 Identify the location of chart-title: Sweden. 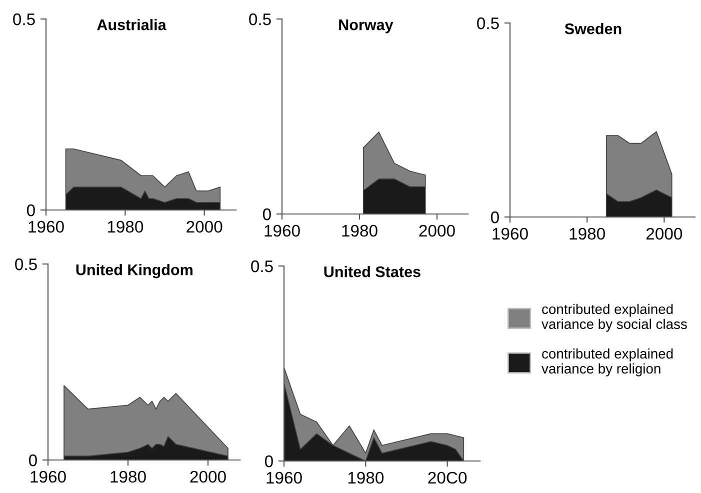
(593, 28).